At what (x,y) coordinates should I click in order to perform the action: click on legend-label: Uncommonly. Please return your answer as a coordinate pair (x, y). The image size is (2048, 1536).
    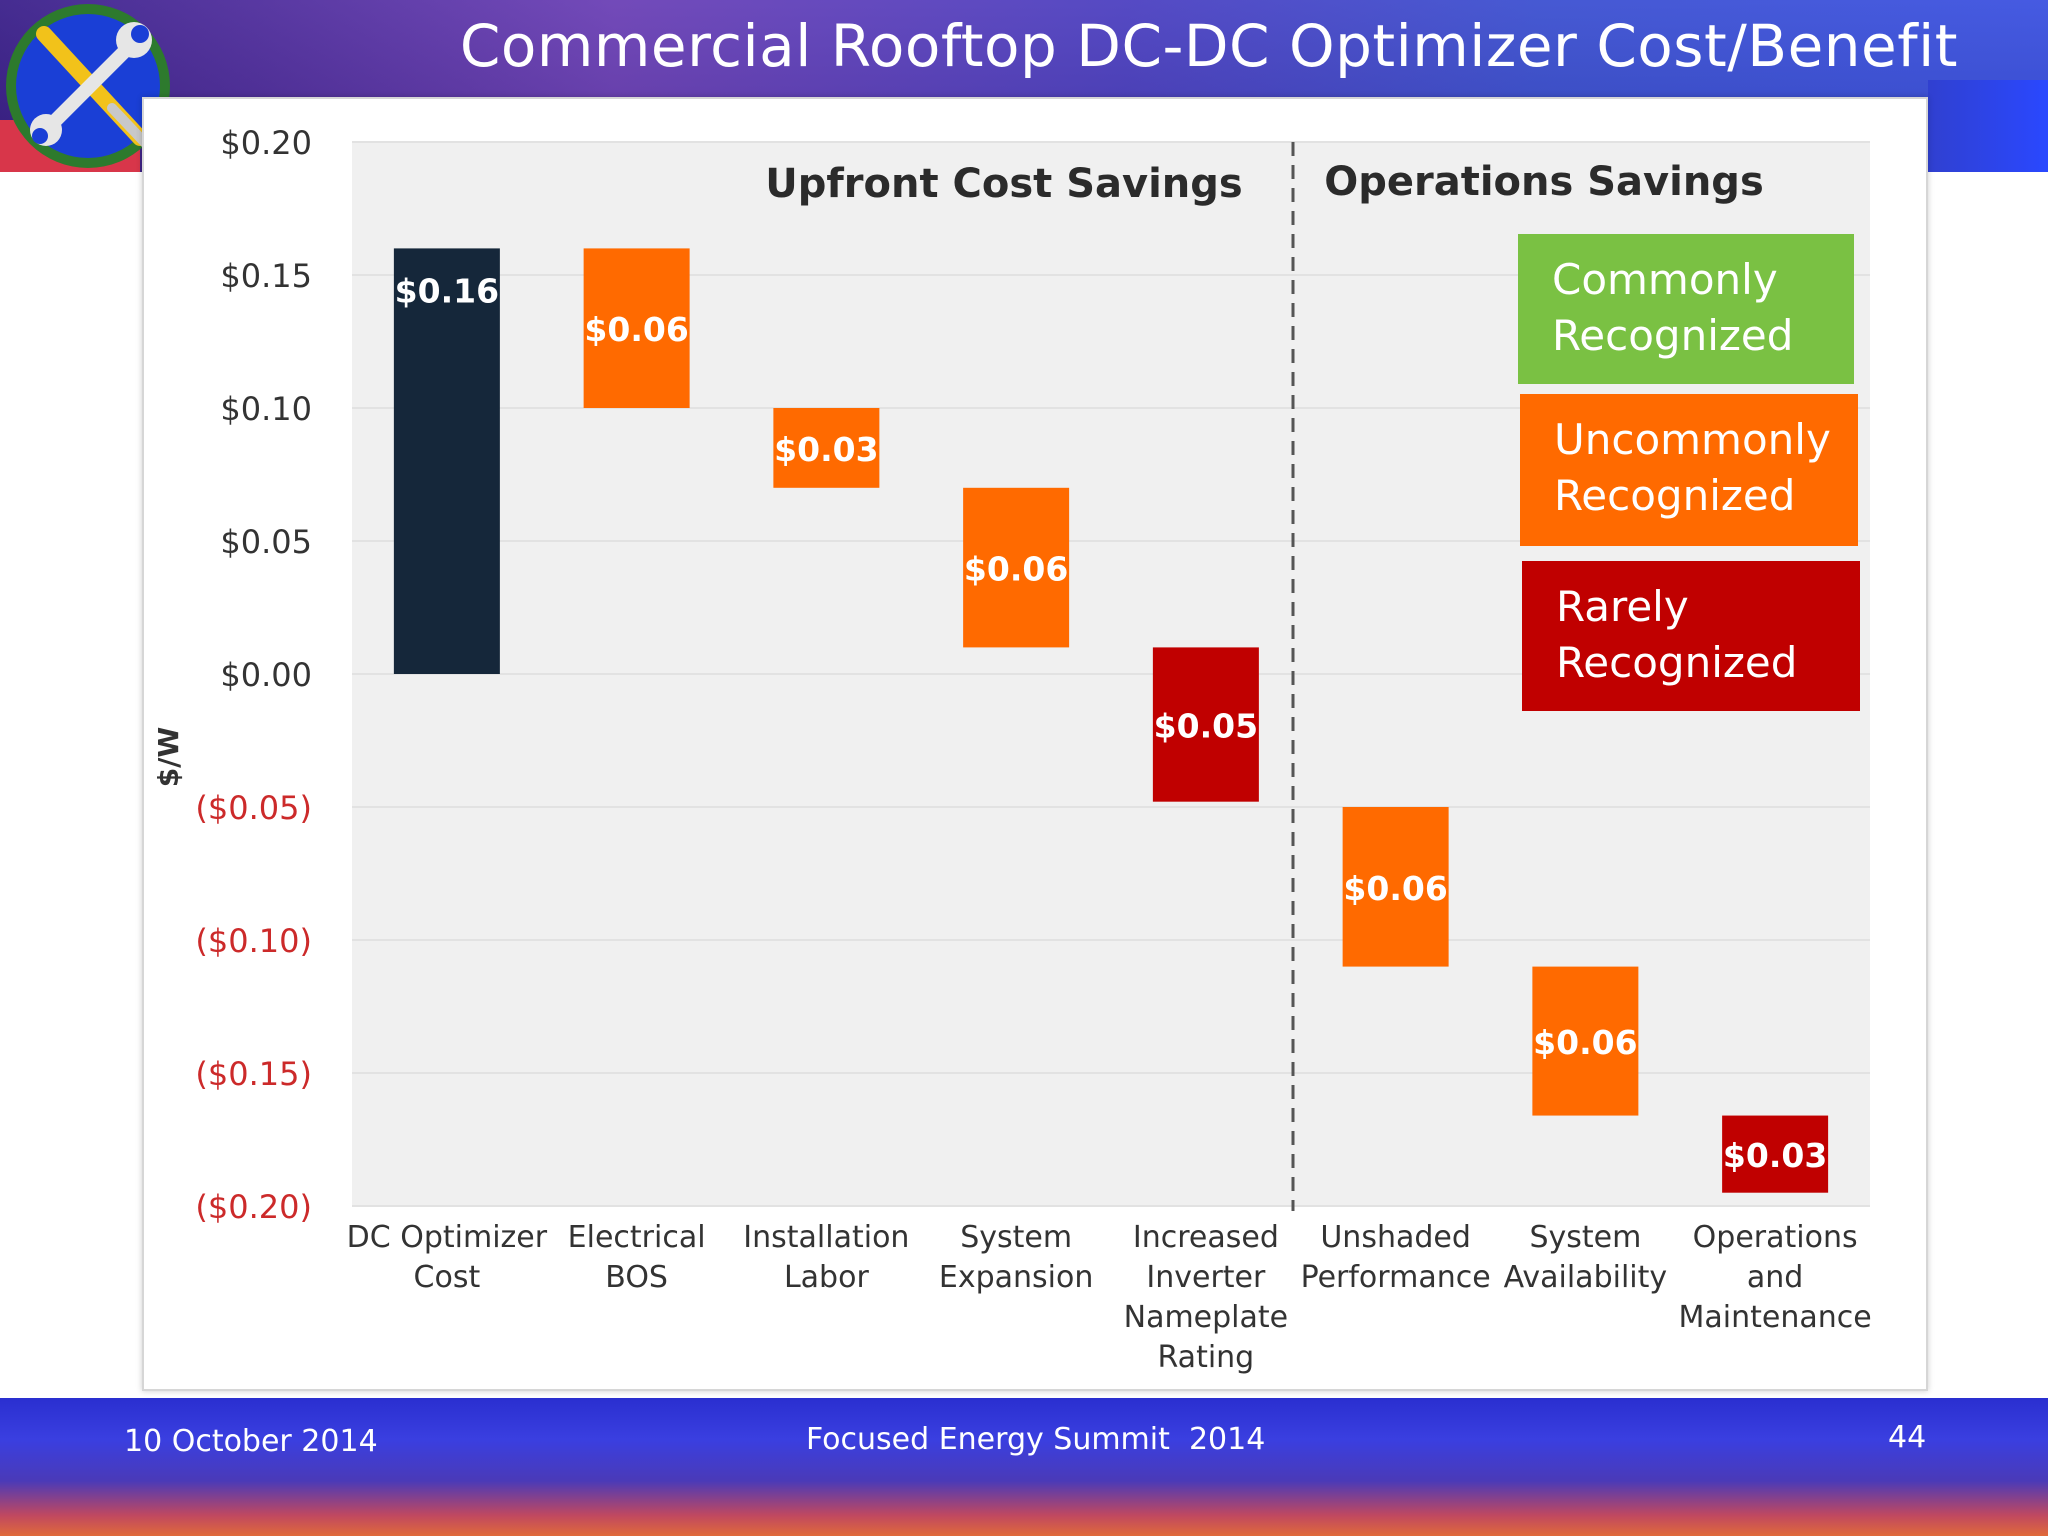
    Looking at the image, I should click on (1692, 439).